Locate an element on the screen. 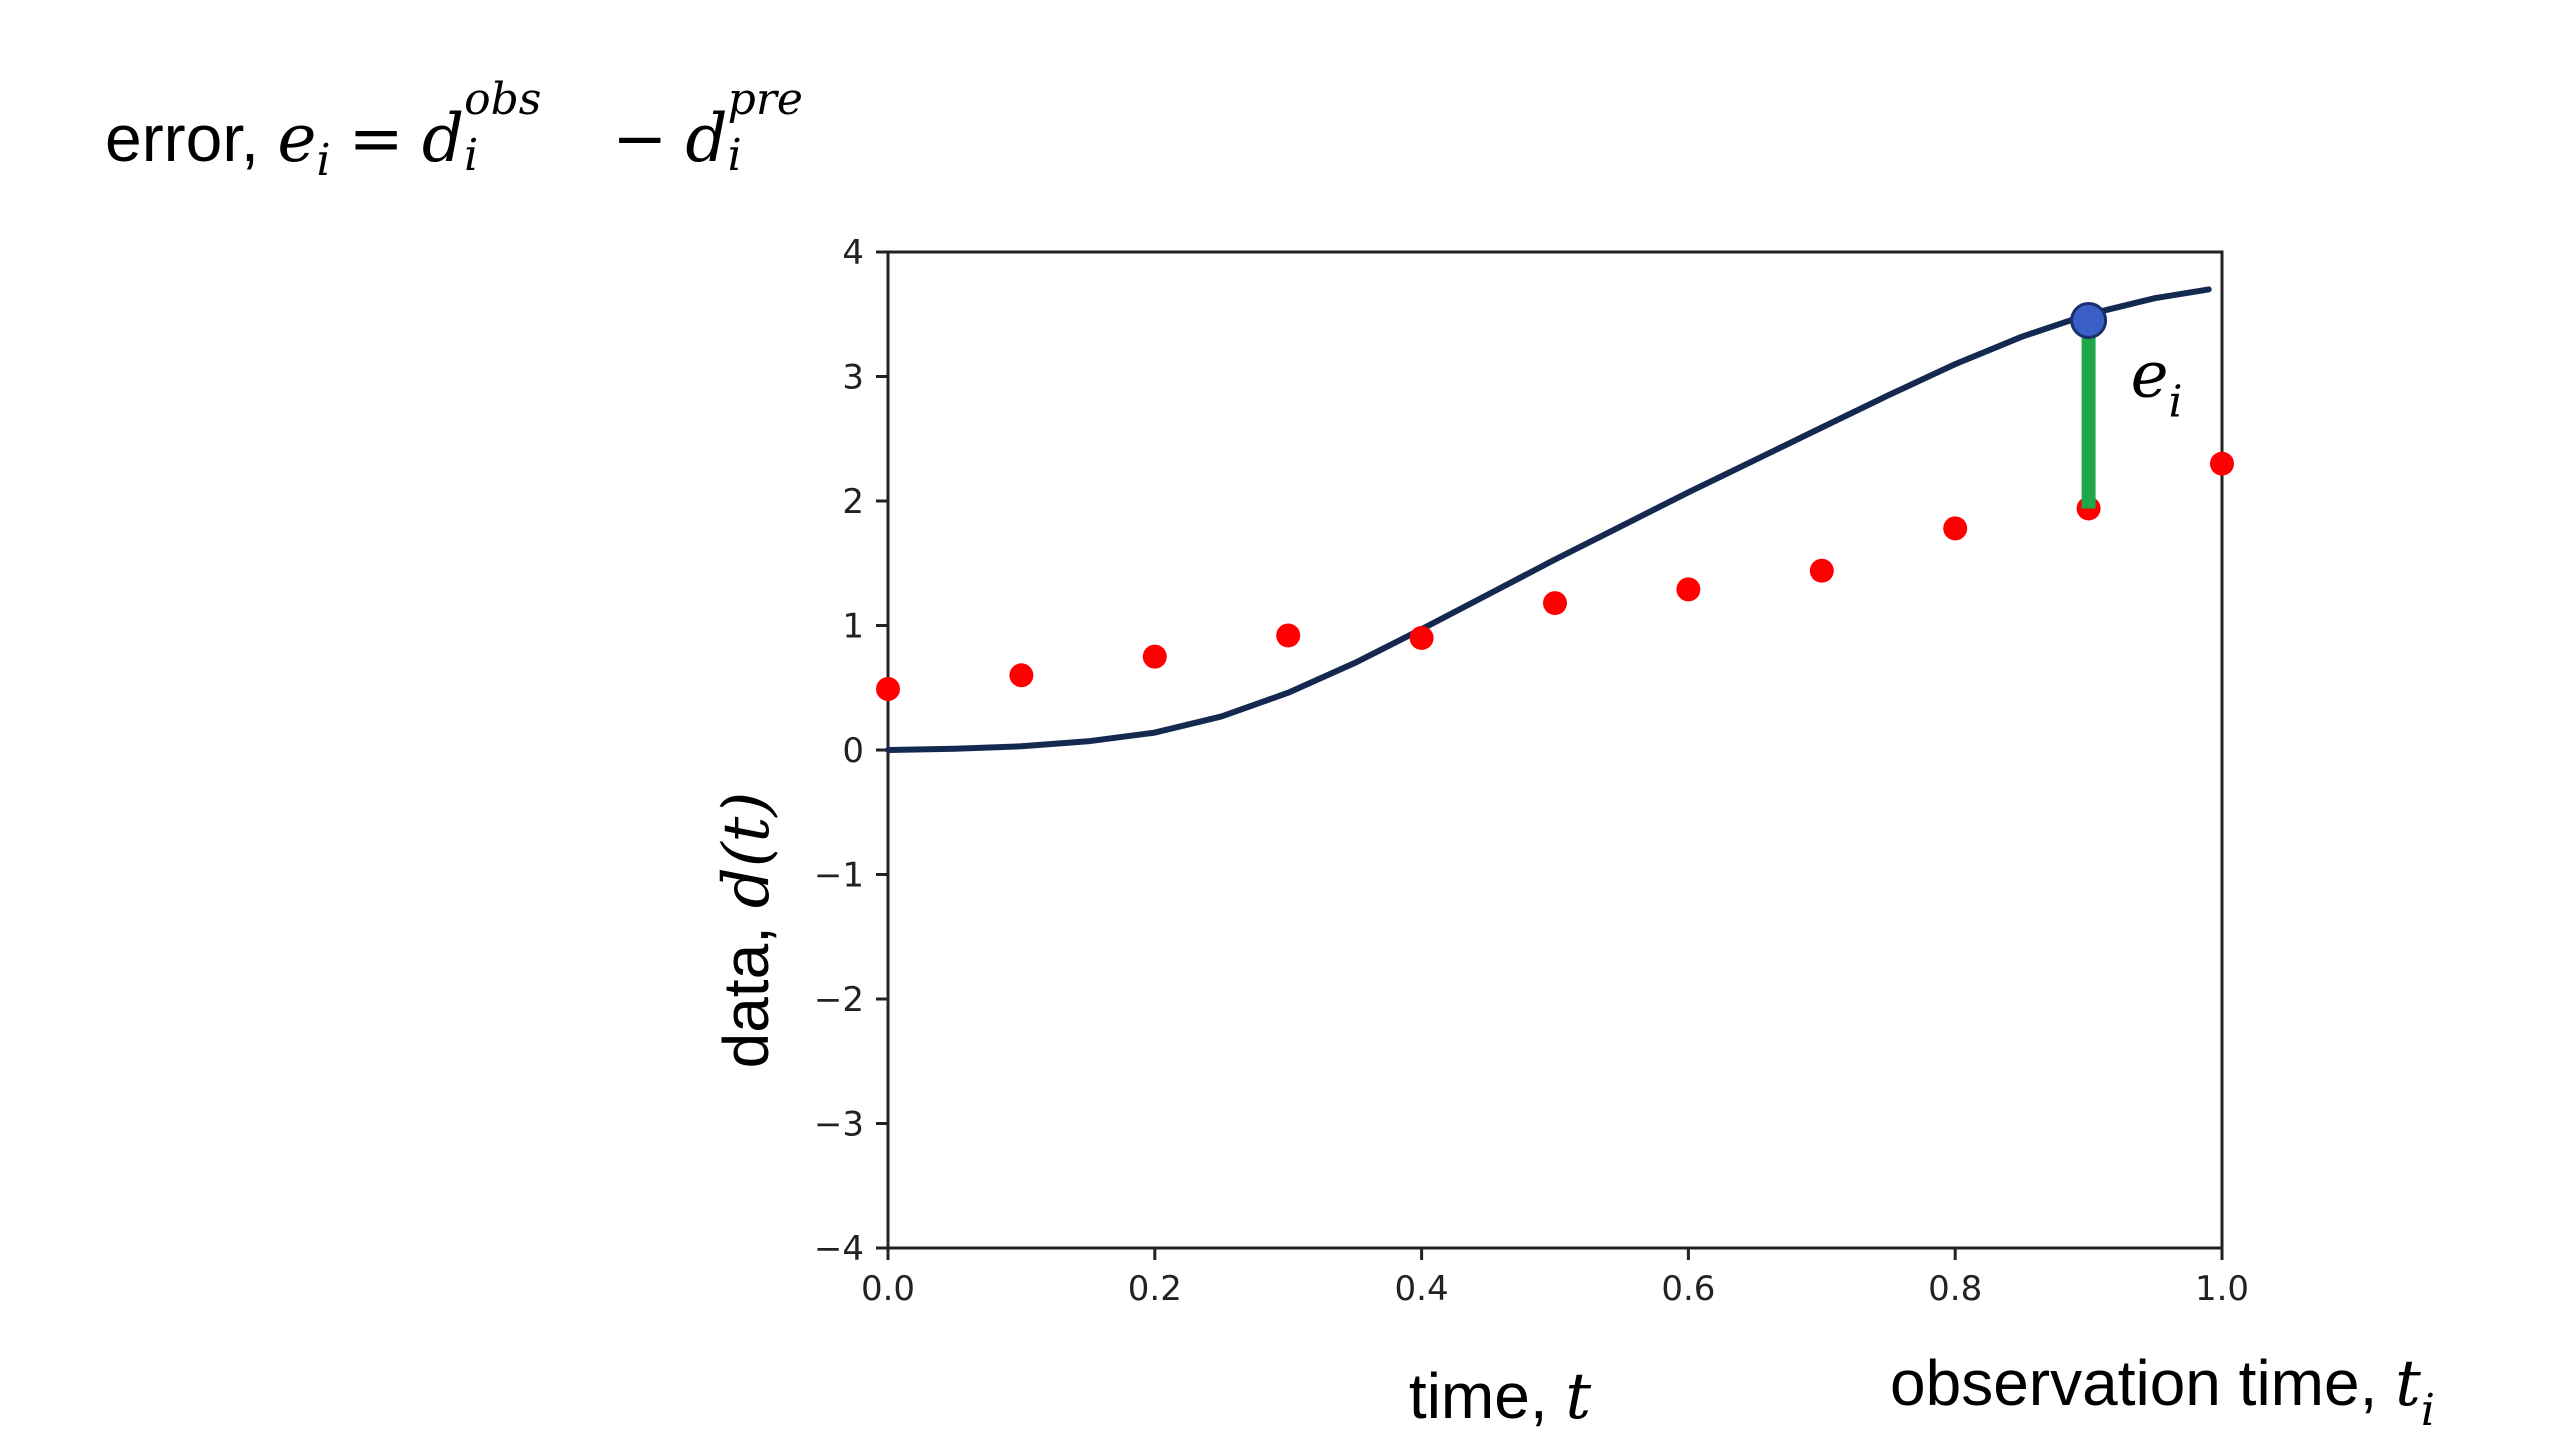  y-tick-label: 2 is located at coordinates (853, 502).